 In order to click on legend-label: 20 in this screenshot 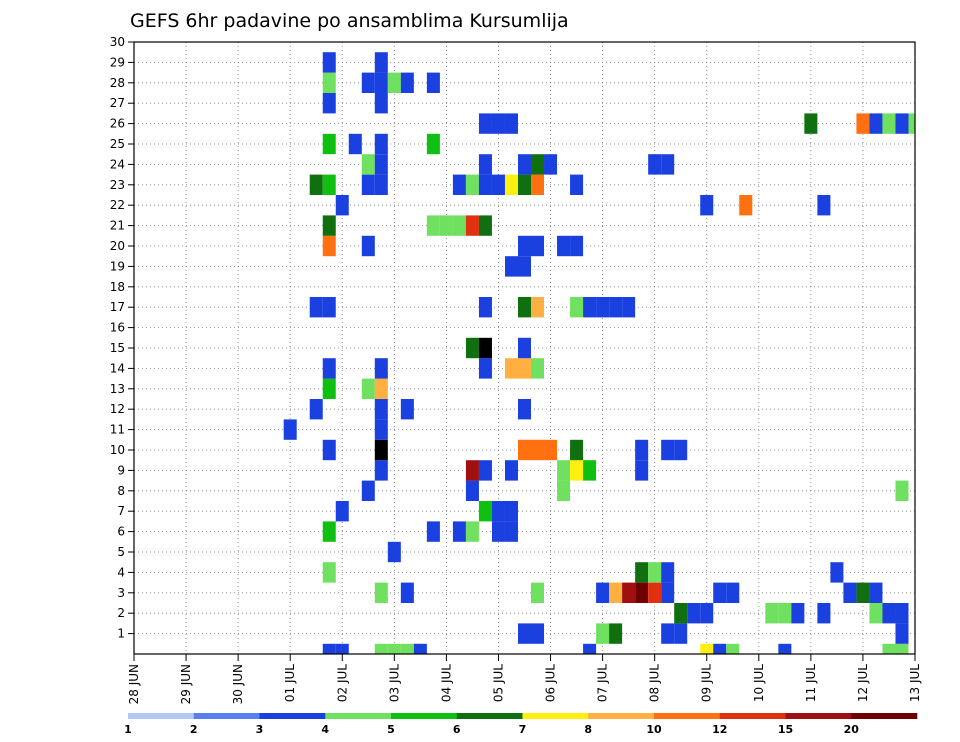, I will do `click(852, 729)`.